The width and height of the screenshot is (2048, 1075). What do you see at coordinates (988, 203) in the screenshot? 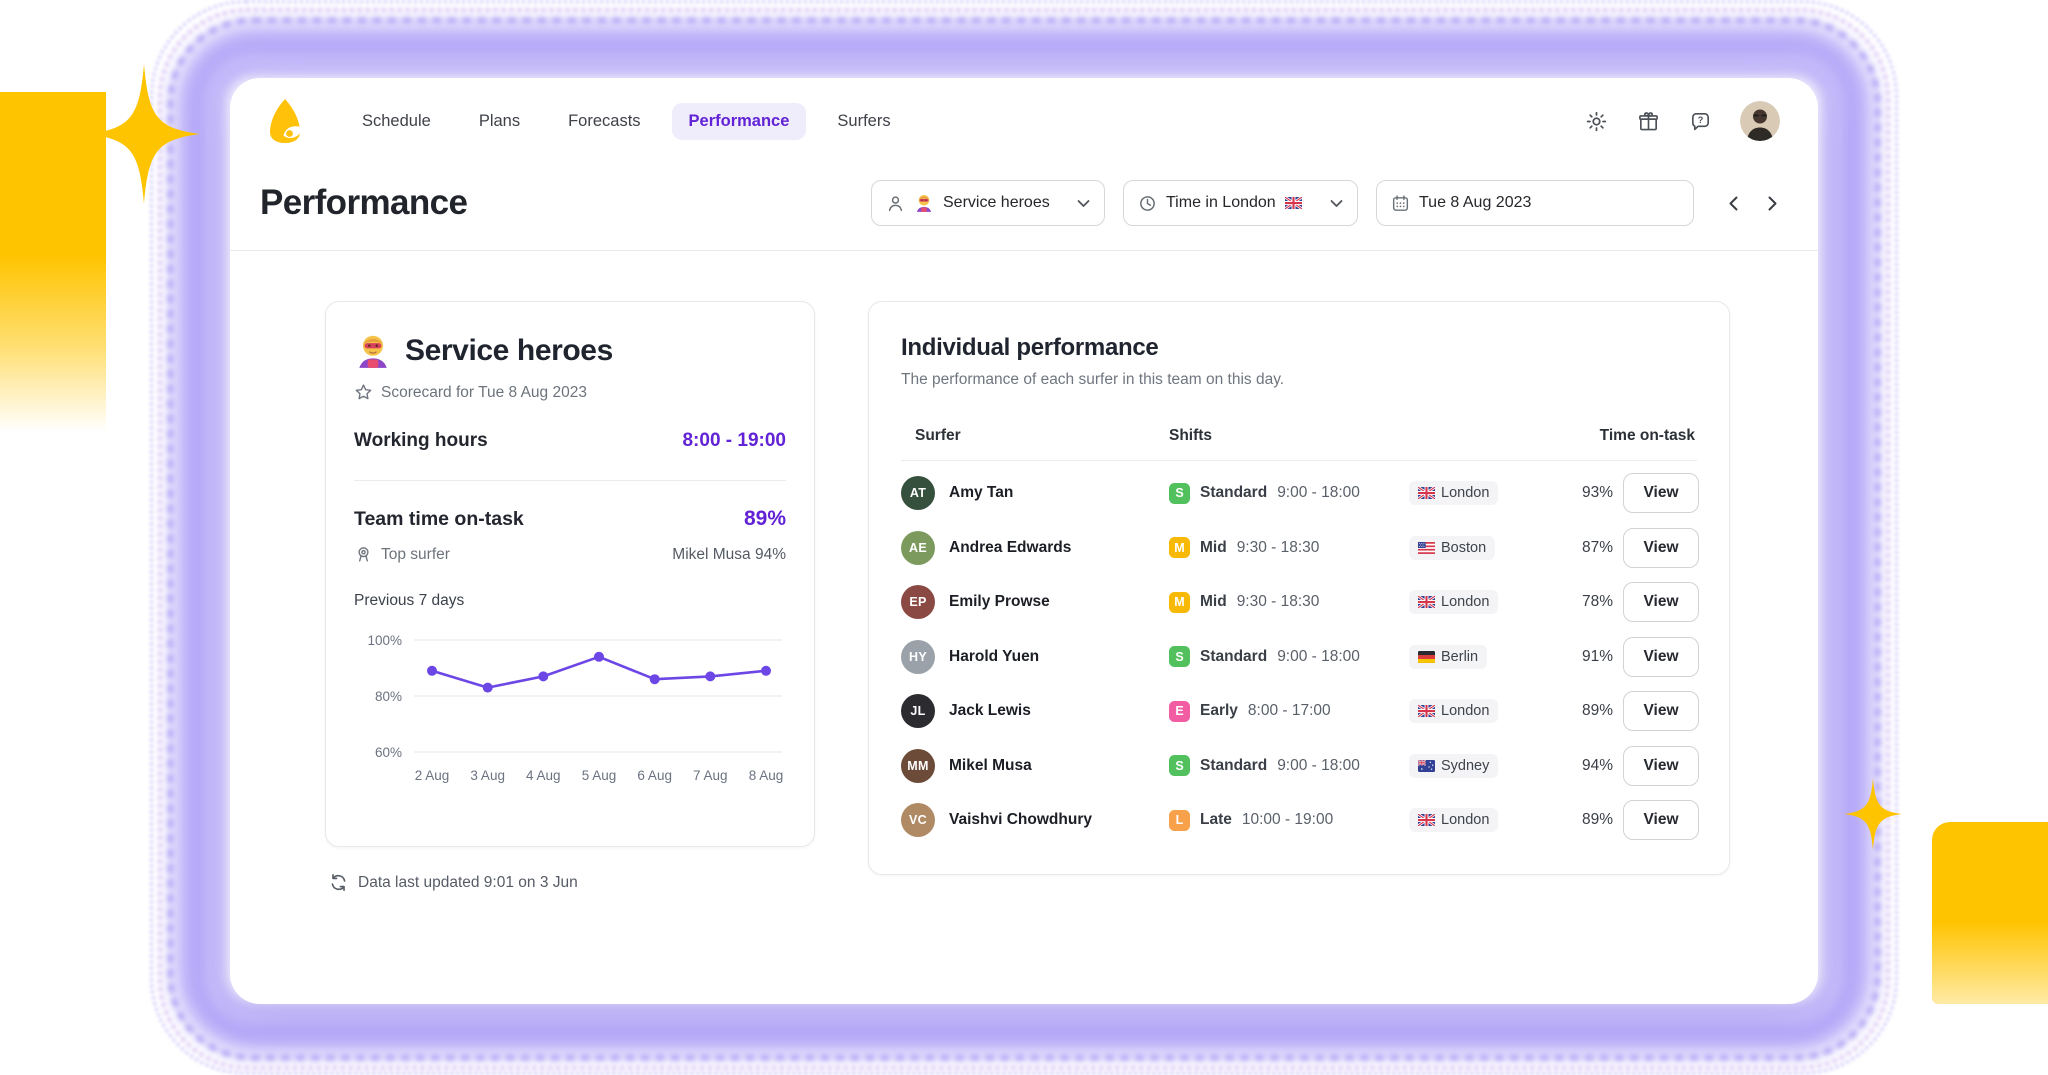
I see `team-select: Service heroes` at bounding box center [988, 203].